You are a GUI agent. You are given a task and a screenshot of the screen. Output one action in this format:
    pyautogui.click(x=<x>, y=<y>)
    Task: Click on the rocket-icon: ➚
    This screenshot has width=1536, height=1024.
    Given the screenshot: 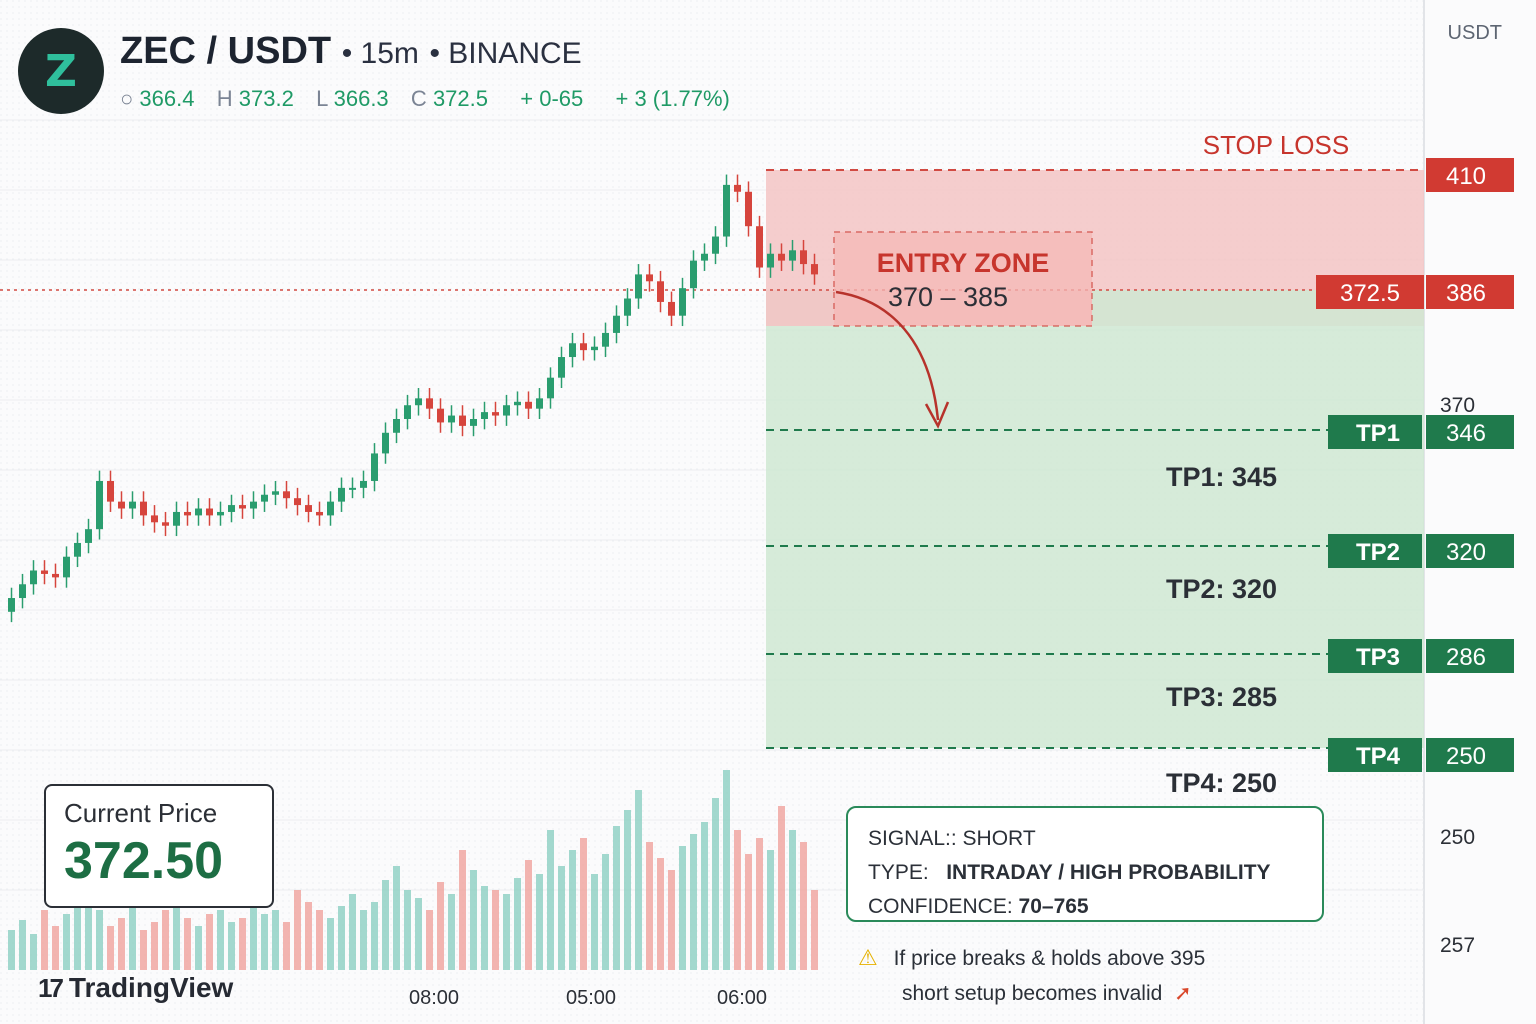 What is the action you would take?
    pyautogui.click(x=1183, y=993)
    